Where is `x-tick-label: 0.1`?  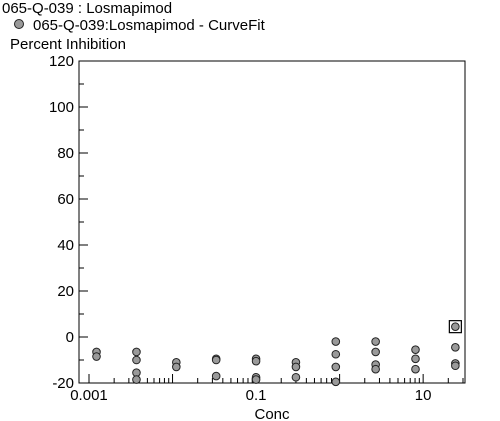 x-tick-label: 0.1 is located at coordinates (256, 395).